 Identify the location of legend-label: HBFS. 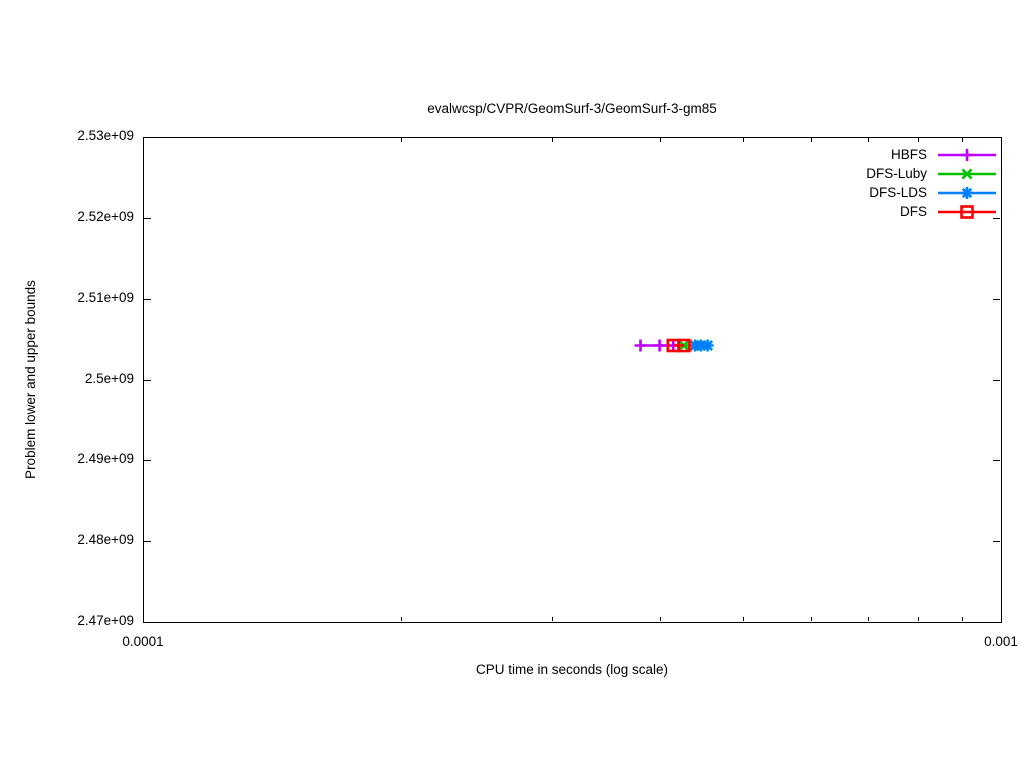
(908, 154).